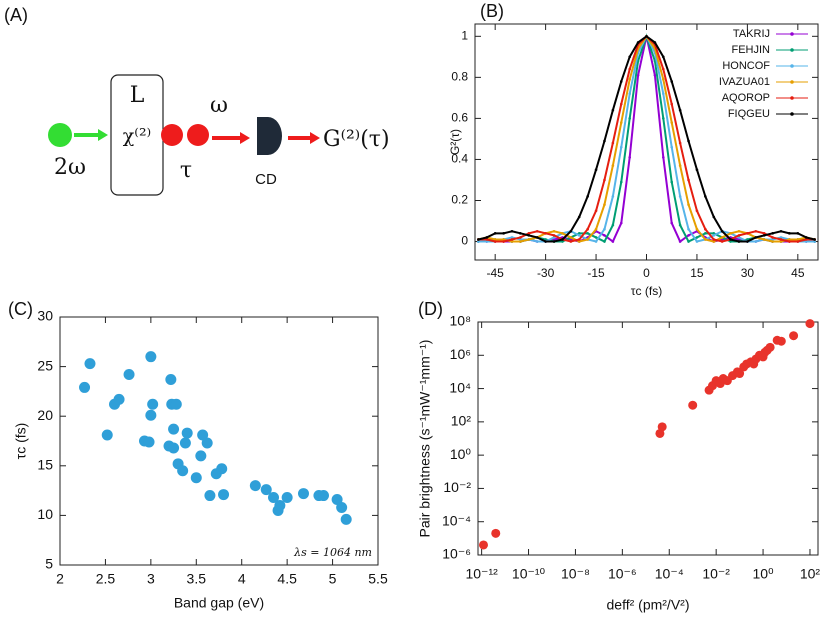 Image resolution: width=830 pixels, height=623 pixels. What do you see at coordinates (744, 82) in the screenshot?
I see `legend-label: IVAZUA01` at bounding box center [744, 82].